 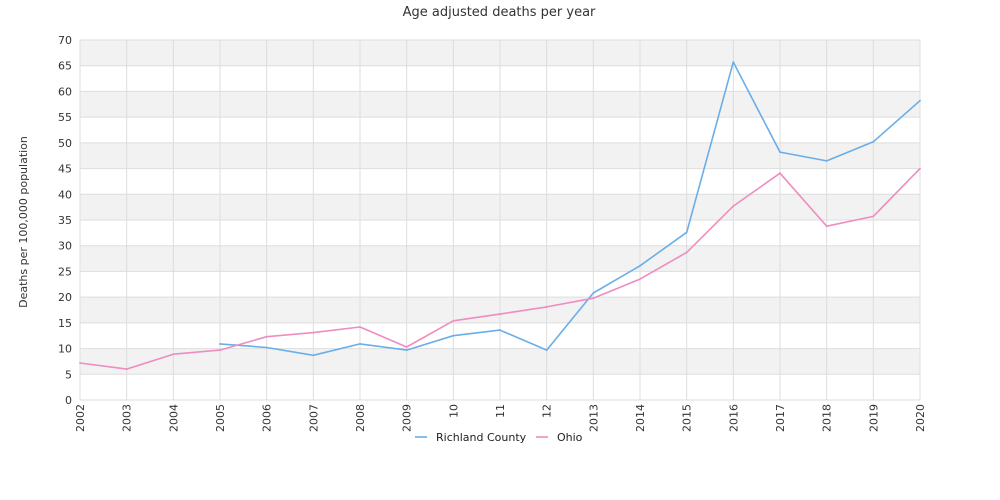 What do you see at coordinates (687, 418) in the screenshot?
I see `x-tick-label: 2015` at bounding box center [687, 418].